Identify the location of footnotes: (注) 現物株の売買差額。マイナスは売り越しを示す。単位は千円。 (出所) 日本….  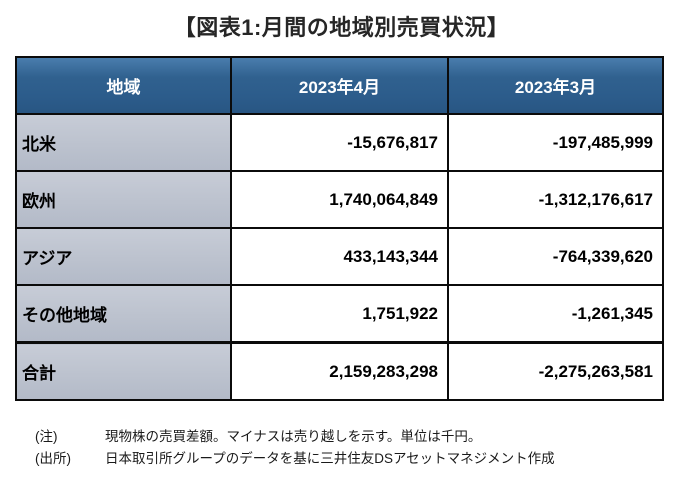
(295, 448).